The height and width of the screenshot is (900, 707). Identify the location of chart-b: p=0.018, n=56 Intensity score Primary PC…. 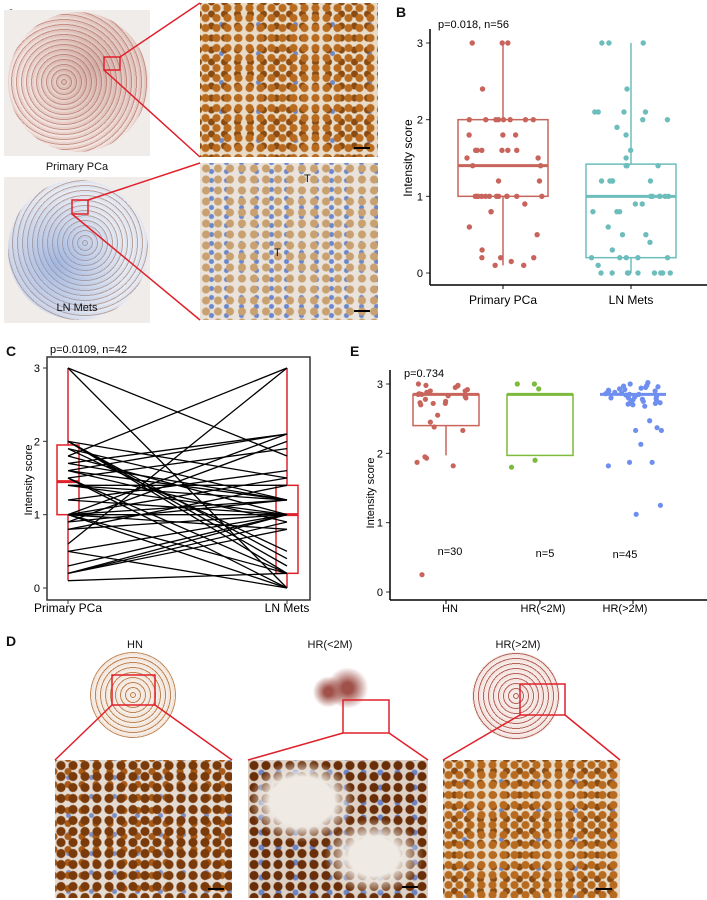
(554, 163).